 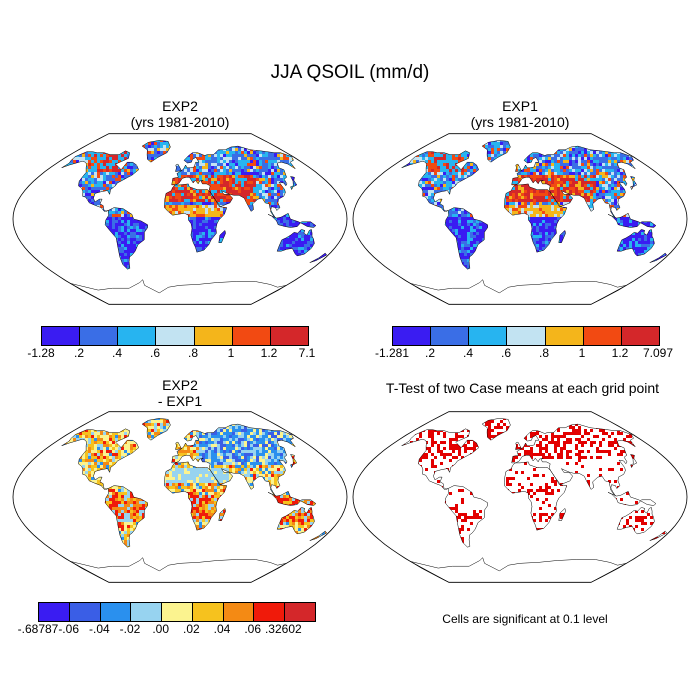 I want to click on exp2-panel-title: EXP2 (yrs 1981-2010), so click(x=180, y=114).